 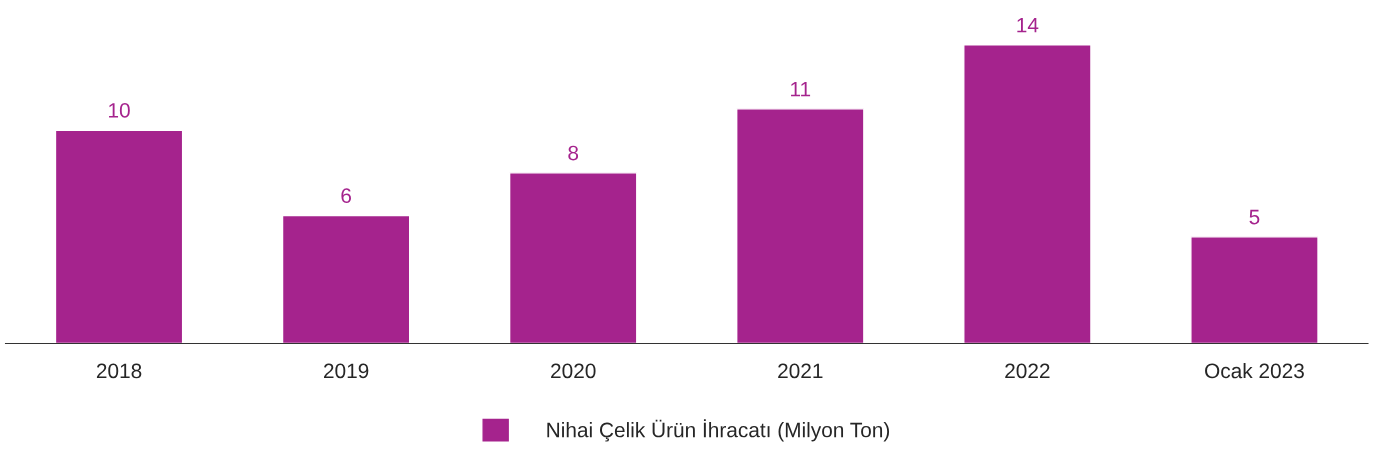 What do you see at coordinates (718, 430) in the screenshot?
I see `legend-label: Nihai Çelik Ürün İhracatı (Milyon Ton)` at bounding box center [718, 430].